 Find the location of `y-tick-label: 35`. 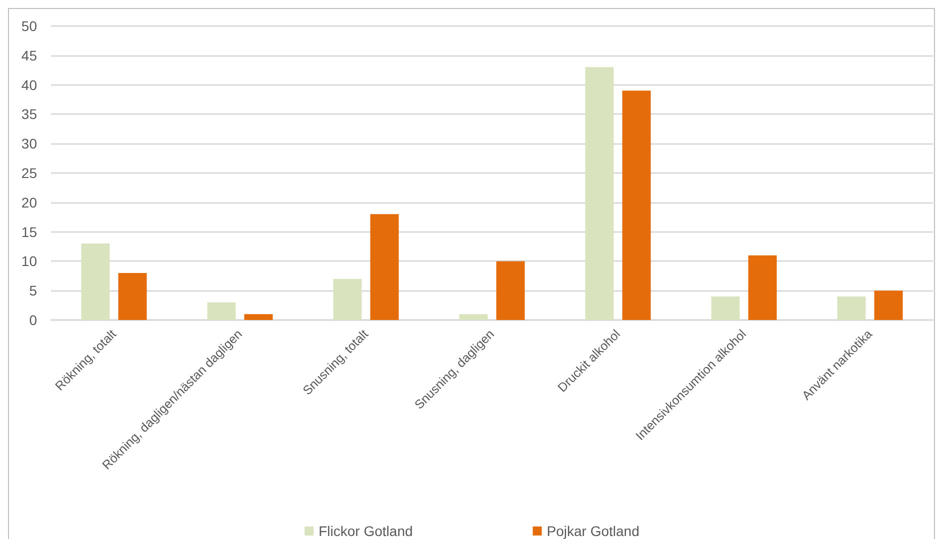

y-tick-label: 35 is located at coordinates (29, 114).